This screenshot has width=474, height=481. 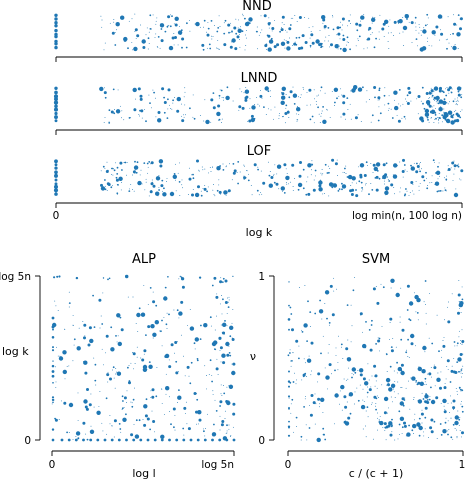 I want to click on data-point-baseline, so click(x=162, y=440).